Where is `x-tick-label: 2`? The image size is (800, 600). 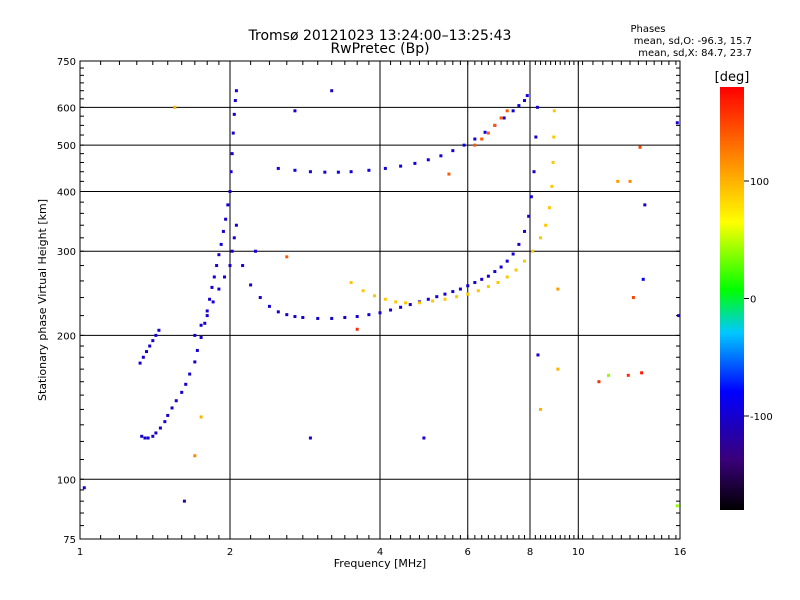 x-tick-label: 2 is located at coordinates (230, 552).